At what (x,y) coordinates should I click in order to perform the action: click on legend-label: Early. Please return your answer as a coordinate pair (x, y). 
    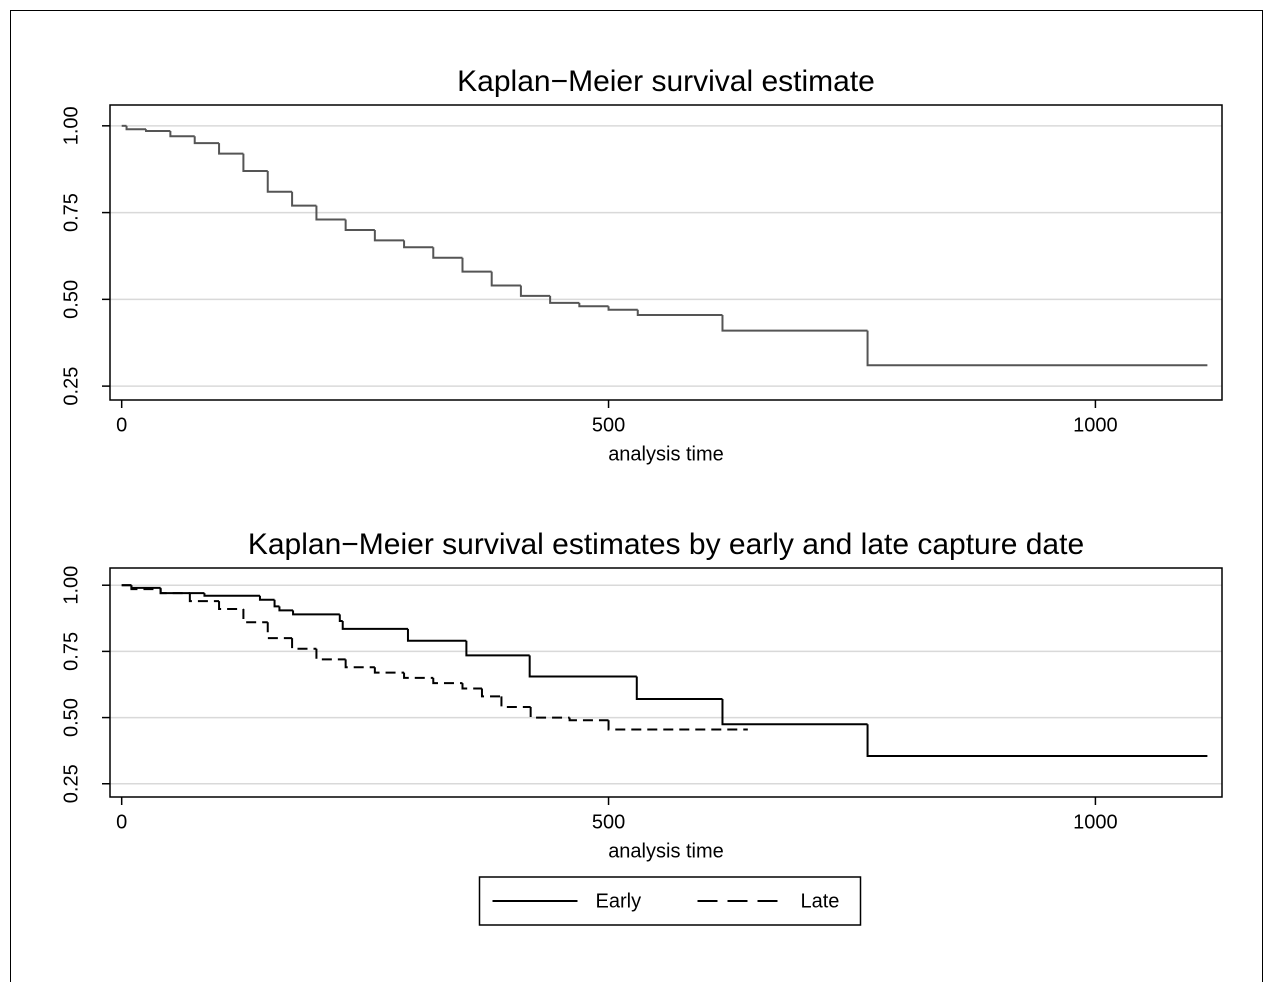
    Looking at the image, I should click on (619, 901).